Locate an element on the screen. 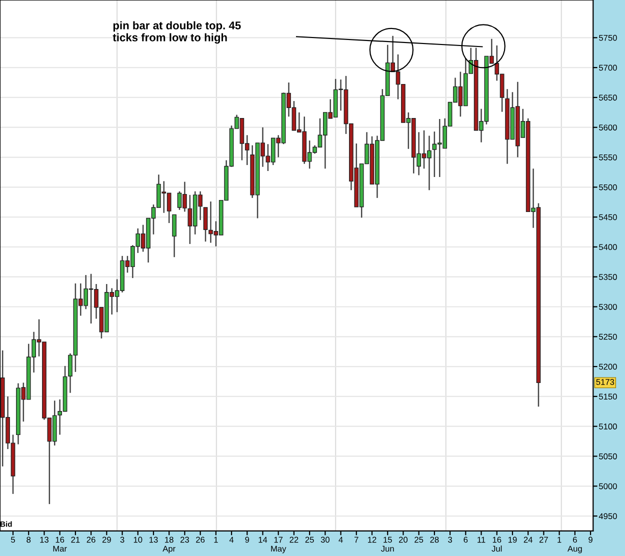 The width and height of the screenshot is (625, 556). x-tick-label: 19 is located at coordinates (512, 539).